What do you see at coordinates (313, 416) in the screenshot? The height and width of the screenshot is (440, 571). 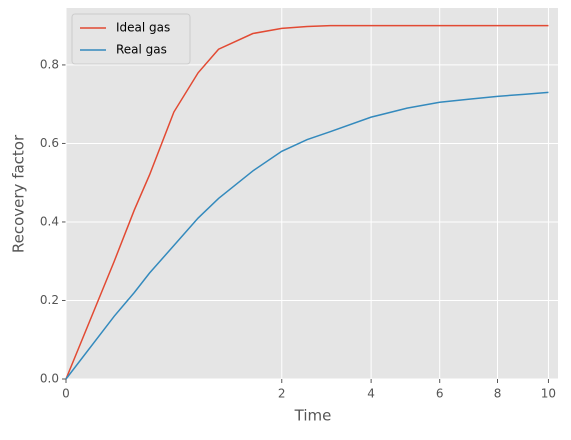 I see `x-axis-label: Time` at bounding box center [313, 416].